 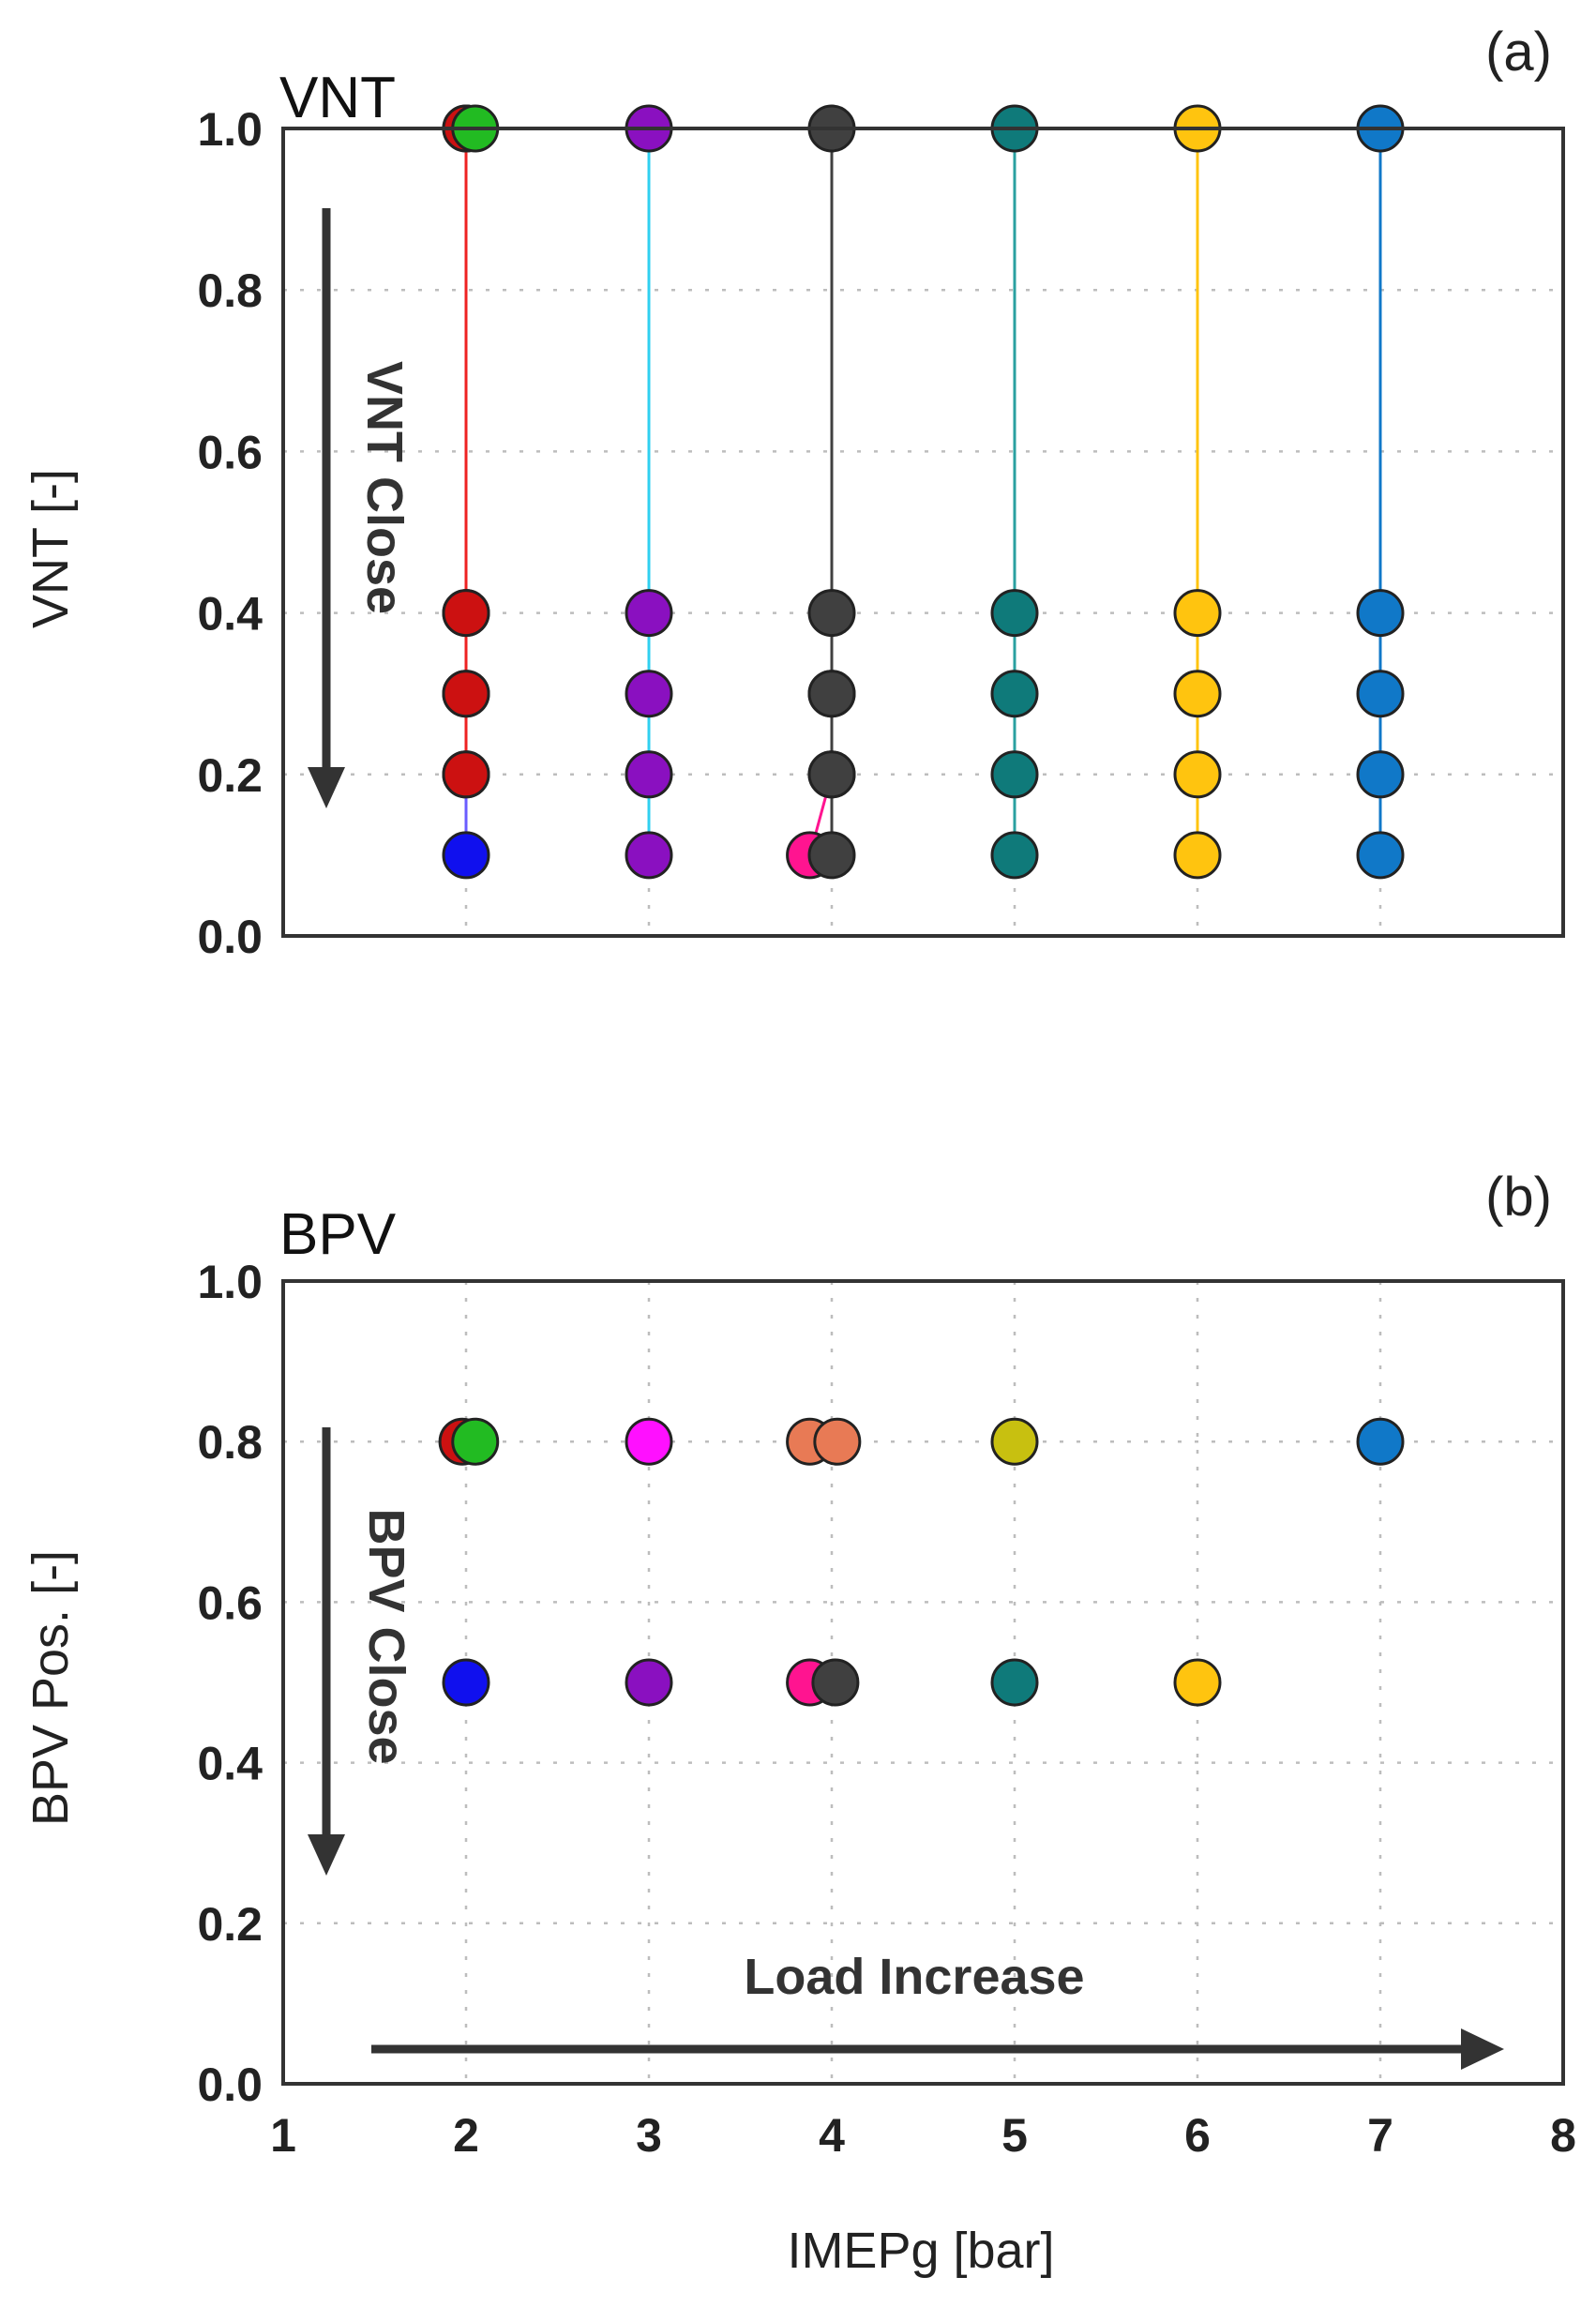 What do you see at coordinates (338, 98) in the screenshot?
I see `panel-a-title: VNT` at bounding box center [338, 98].